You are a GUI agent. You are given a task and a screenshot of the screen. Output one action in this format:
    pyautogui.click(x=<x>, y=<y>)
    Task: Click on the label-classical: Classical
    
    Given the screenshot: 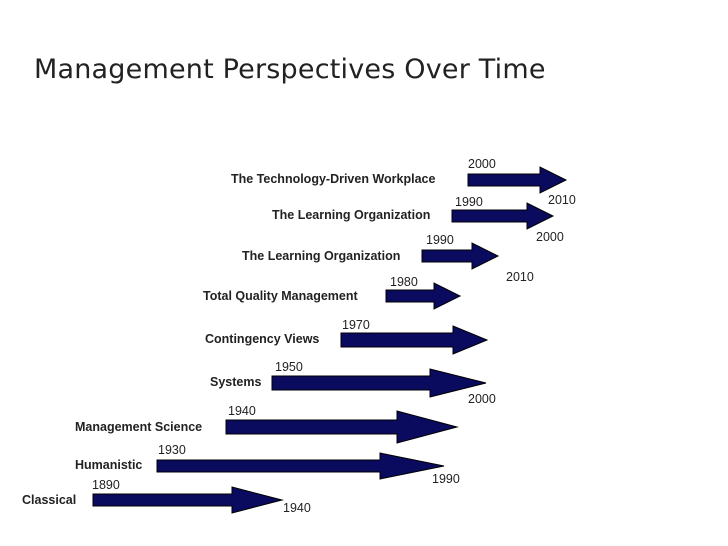 What is the action you would take?
    pyautogui.click(x=49, y=500)
    